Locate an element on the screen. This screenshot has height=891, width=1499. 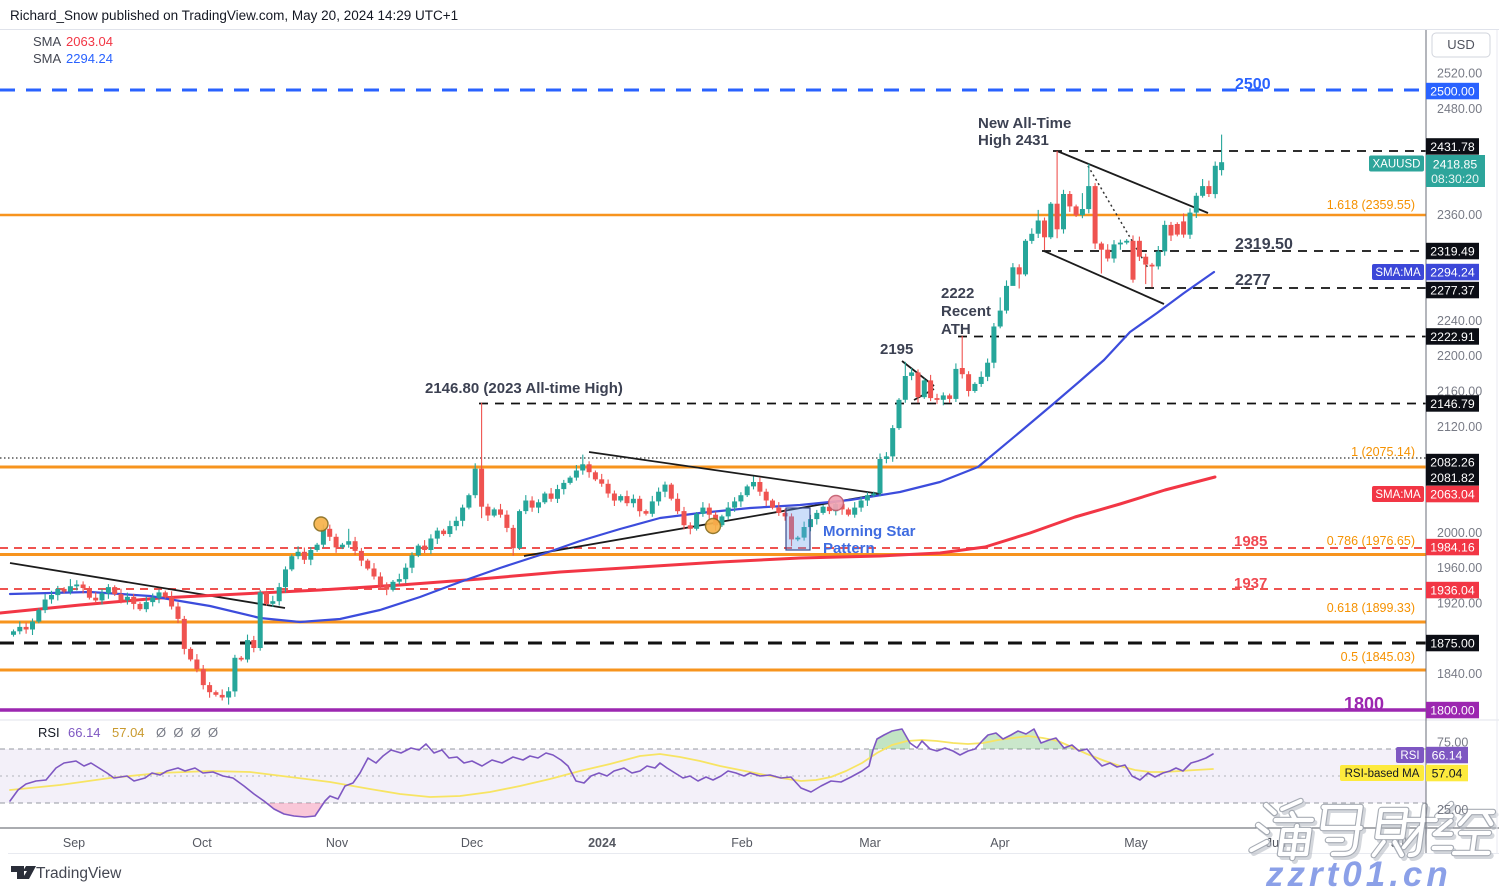
svg-text: 2319.49 is located at coordinates (1452, 251).